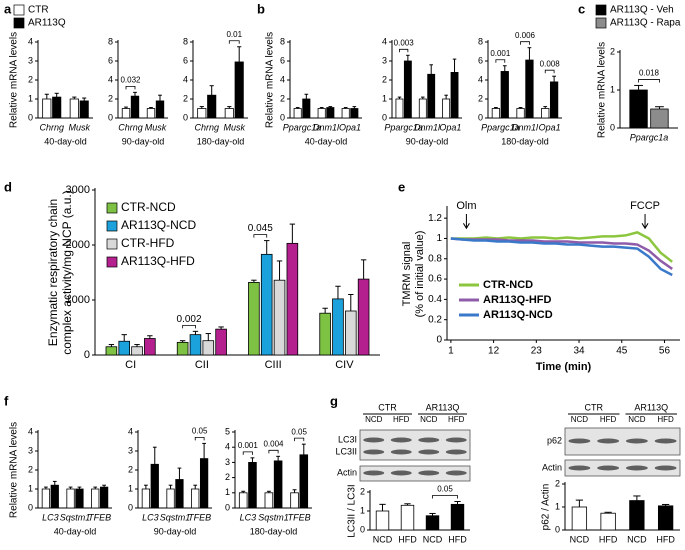  What do you see at coordinates (130, 79) in the screenshot?
I see `p-value: 0.032` at bounding box center [130, 79].